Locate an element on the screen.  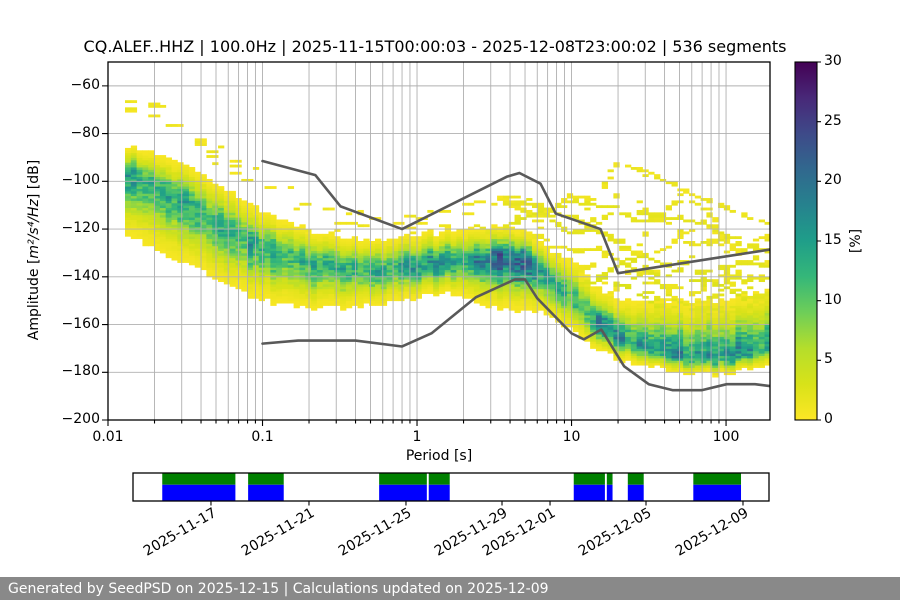
colorbar-tick-label: 30 is located at coordinates (833, 61).